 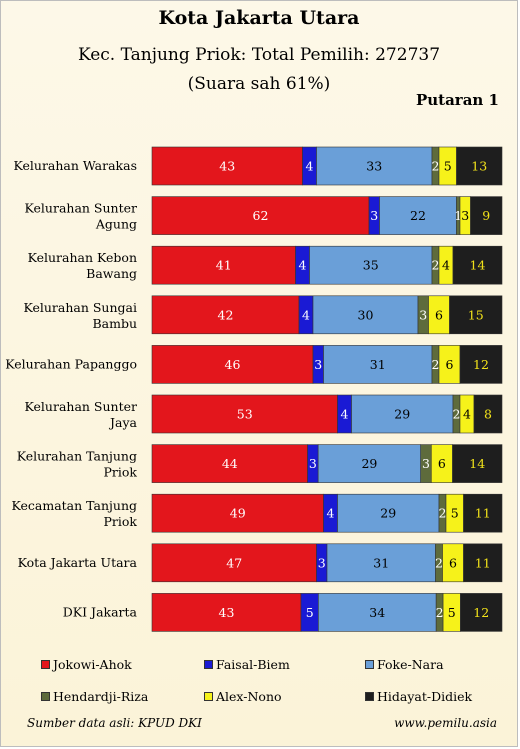 I want to click on data-label: 15, so click(x=476, y=314).